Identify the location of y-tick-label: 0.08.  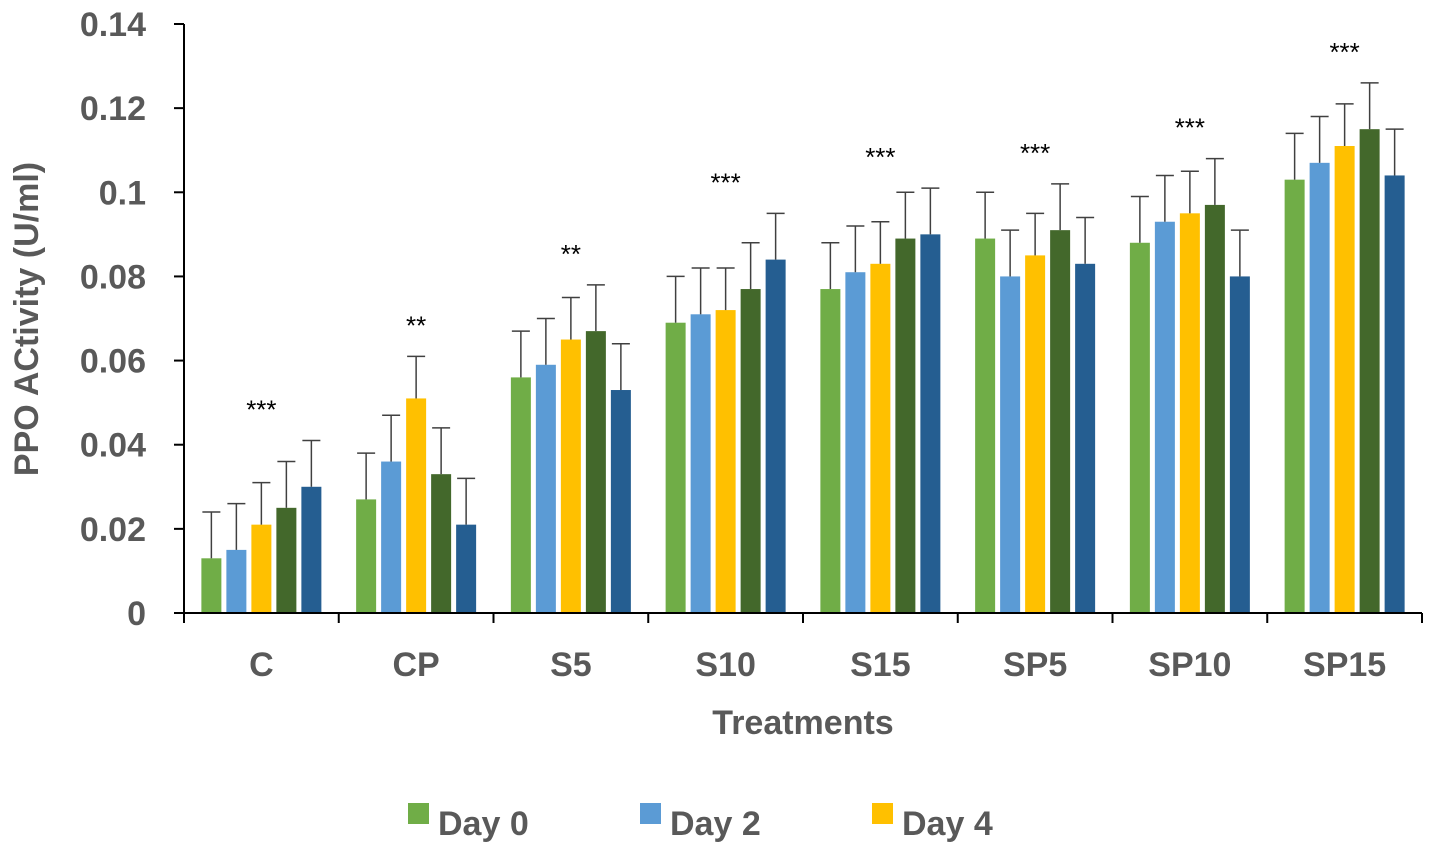
(113, 277).